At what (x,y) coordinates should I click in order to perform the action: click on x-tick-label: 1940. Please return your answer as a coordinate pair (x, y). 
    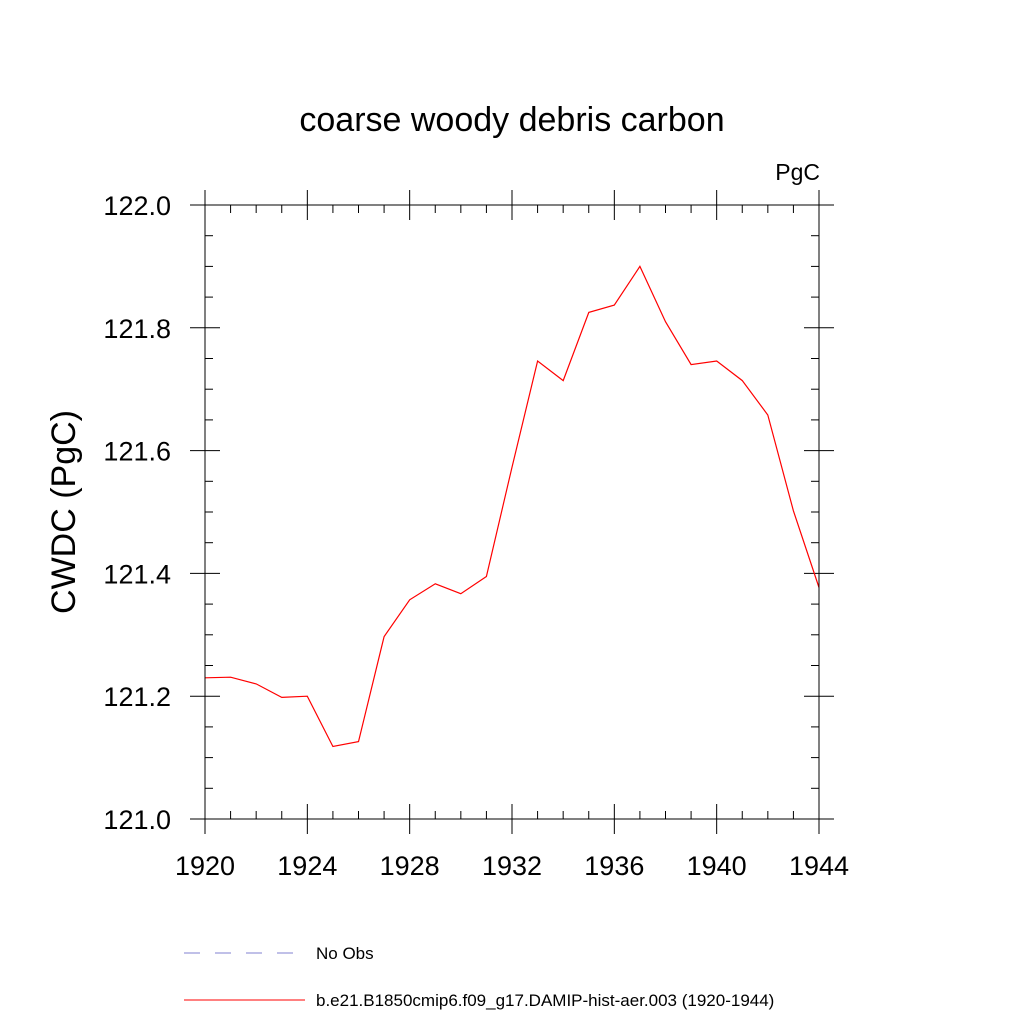
    Looking at the image, I should click on (717, 866).